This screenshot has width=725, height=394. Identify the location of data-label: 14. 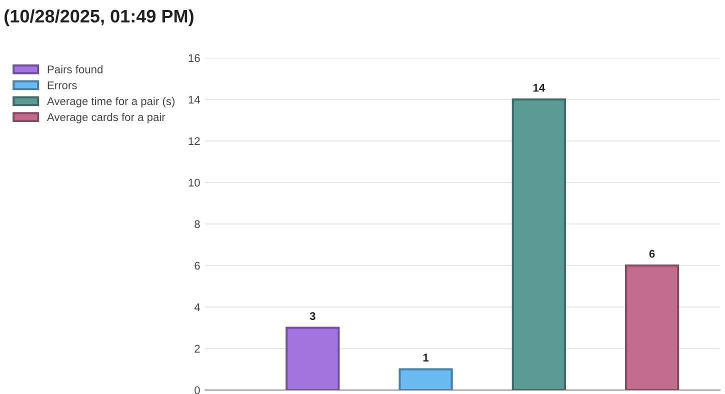
(539, 88).